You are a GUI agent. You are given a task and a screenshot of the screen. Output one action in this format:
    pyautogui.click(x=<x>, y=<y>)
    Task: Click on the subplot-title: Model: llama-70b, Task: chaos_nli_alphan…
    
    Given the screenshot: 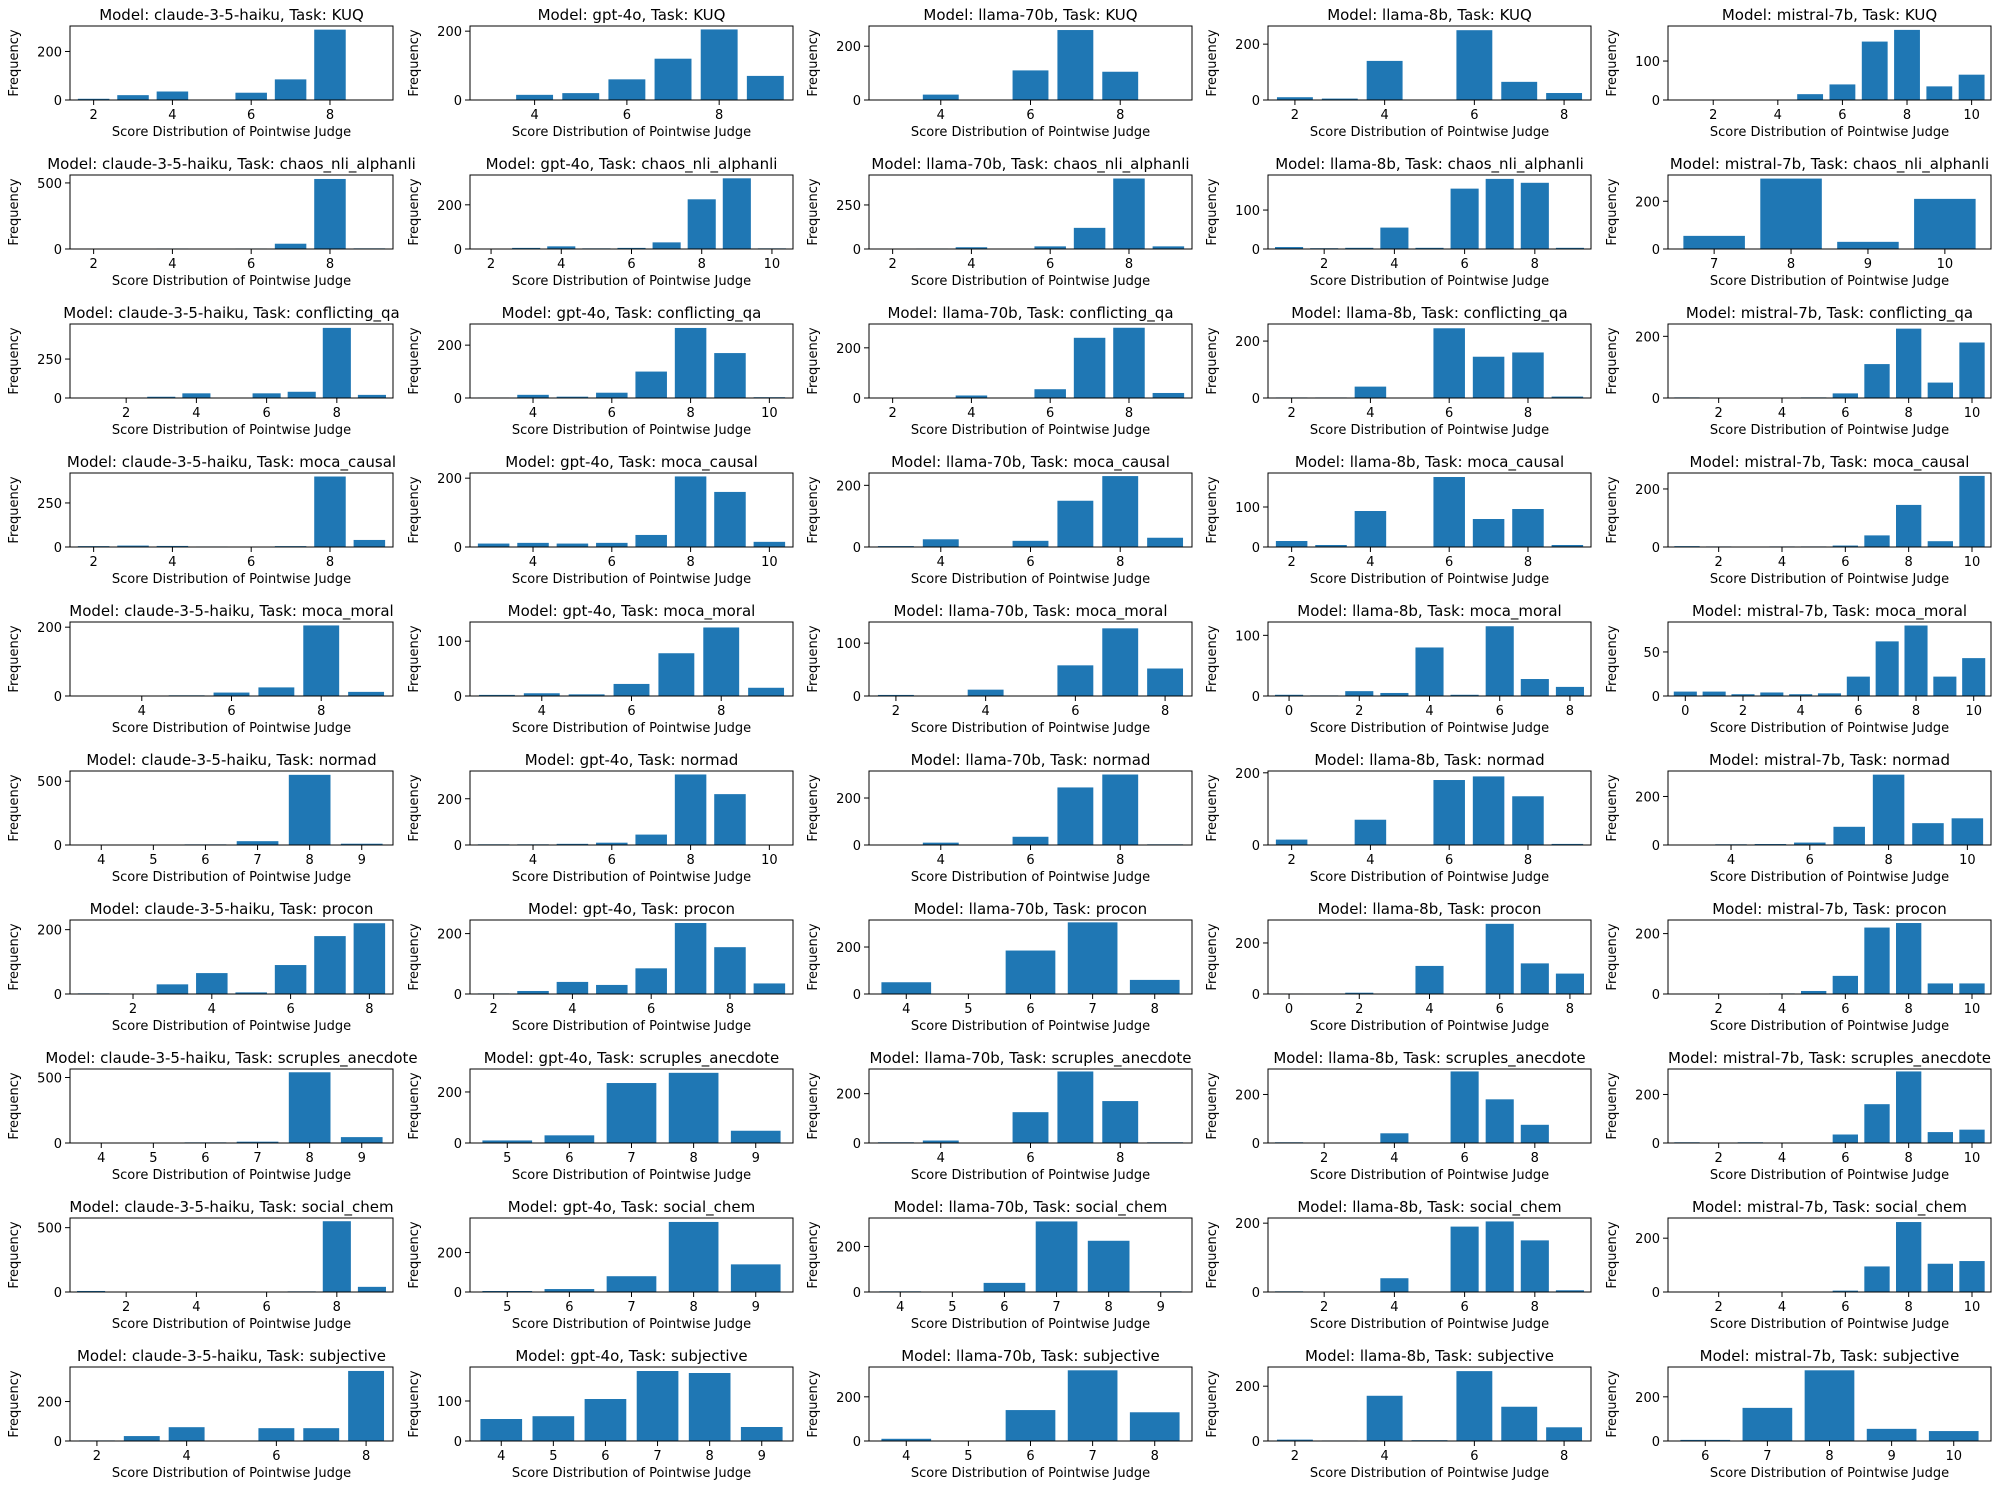 What is the action you would take?
    pyautogui.click(x=1030, y=164)
    